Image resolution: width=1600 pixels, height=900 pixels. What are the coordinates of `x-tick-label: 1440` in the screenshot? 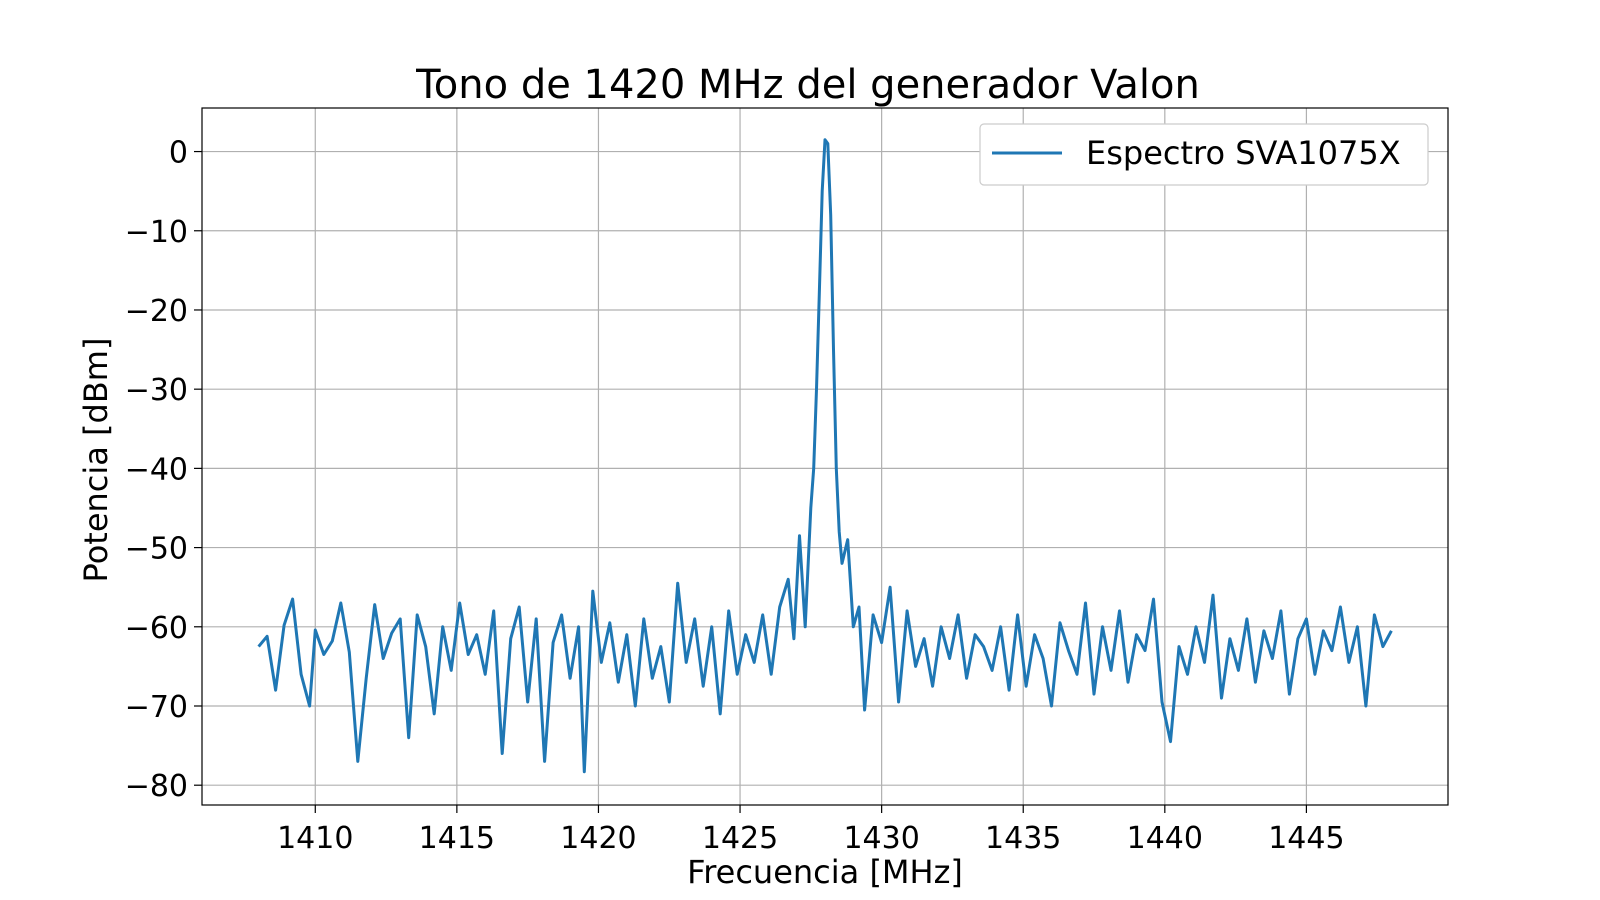 It's located at (1165, 838).